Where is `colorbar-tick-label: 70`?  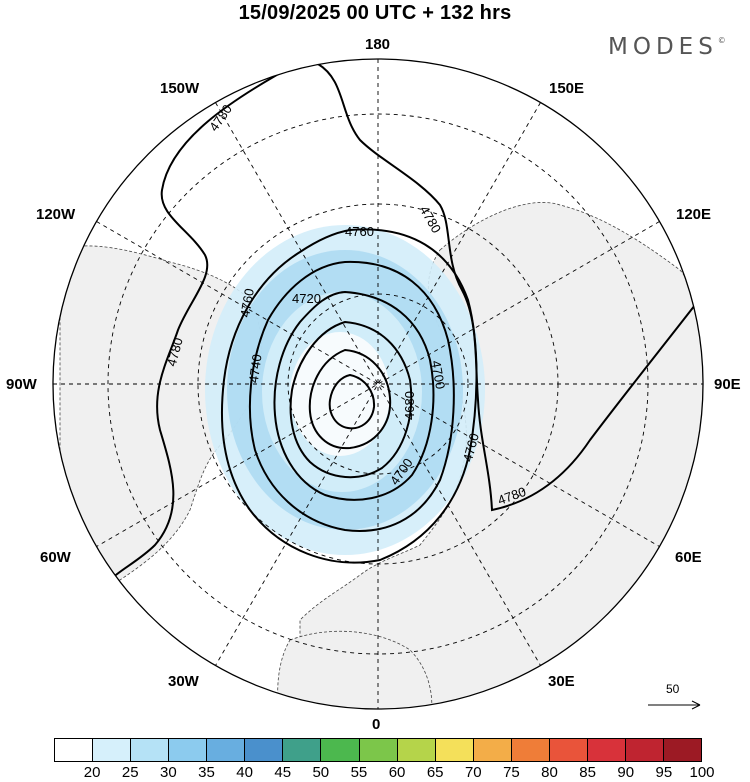
colorbar-tick-label: 70 is located at coordinates (473, 772).